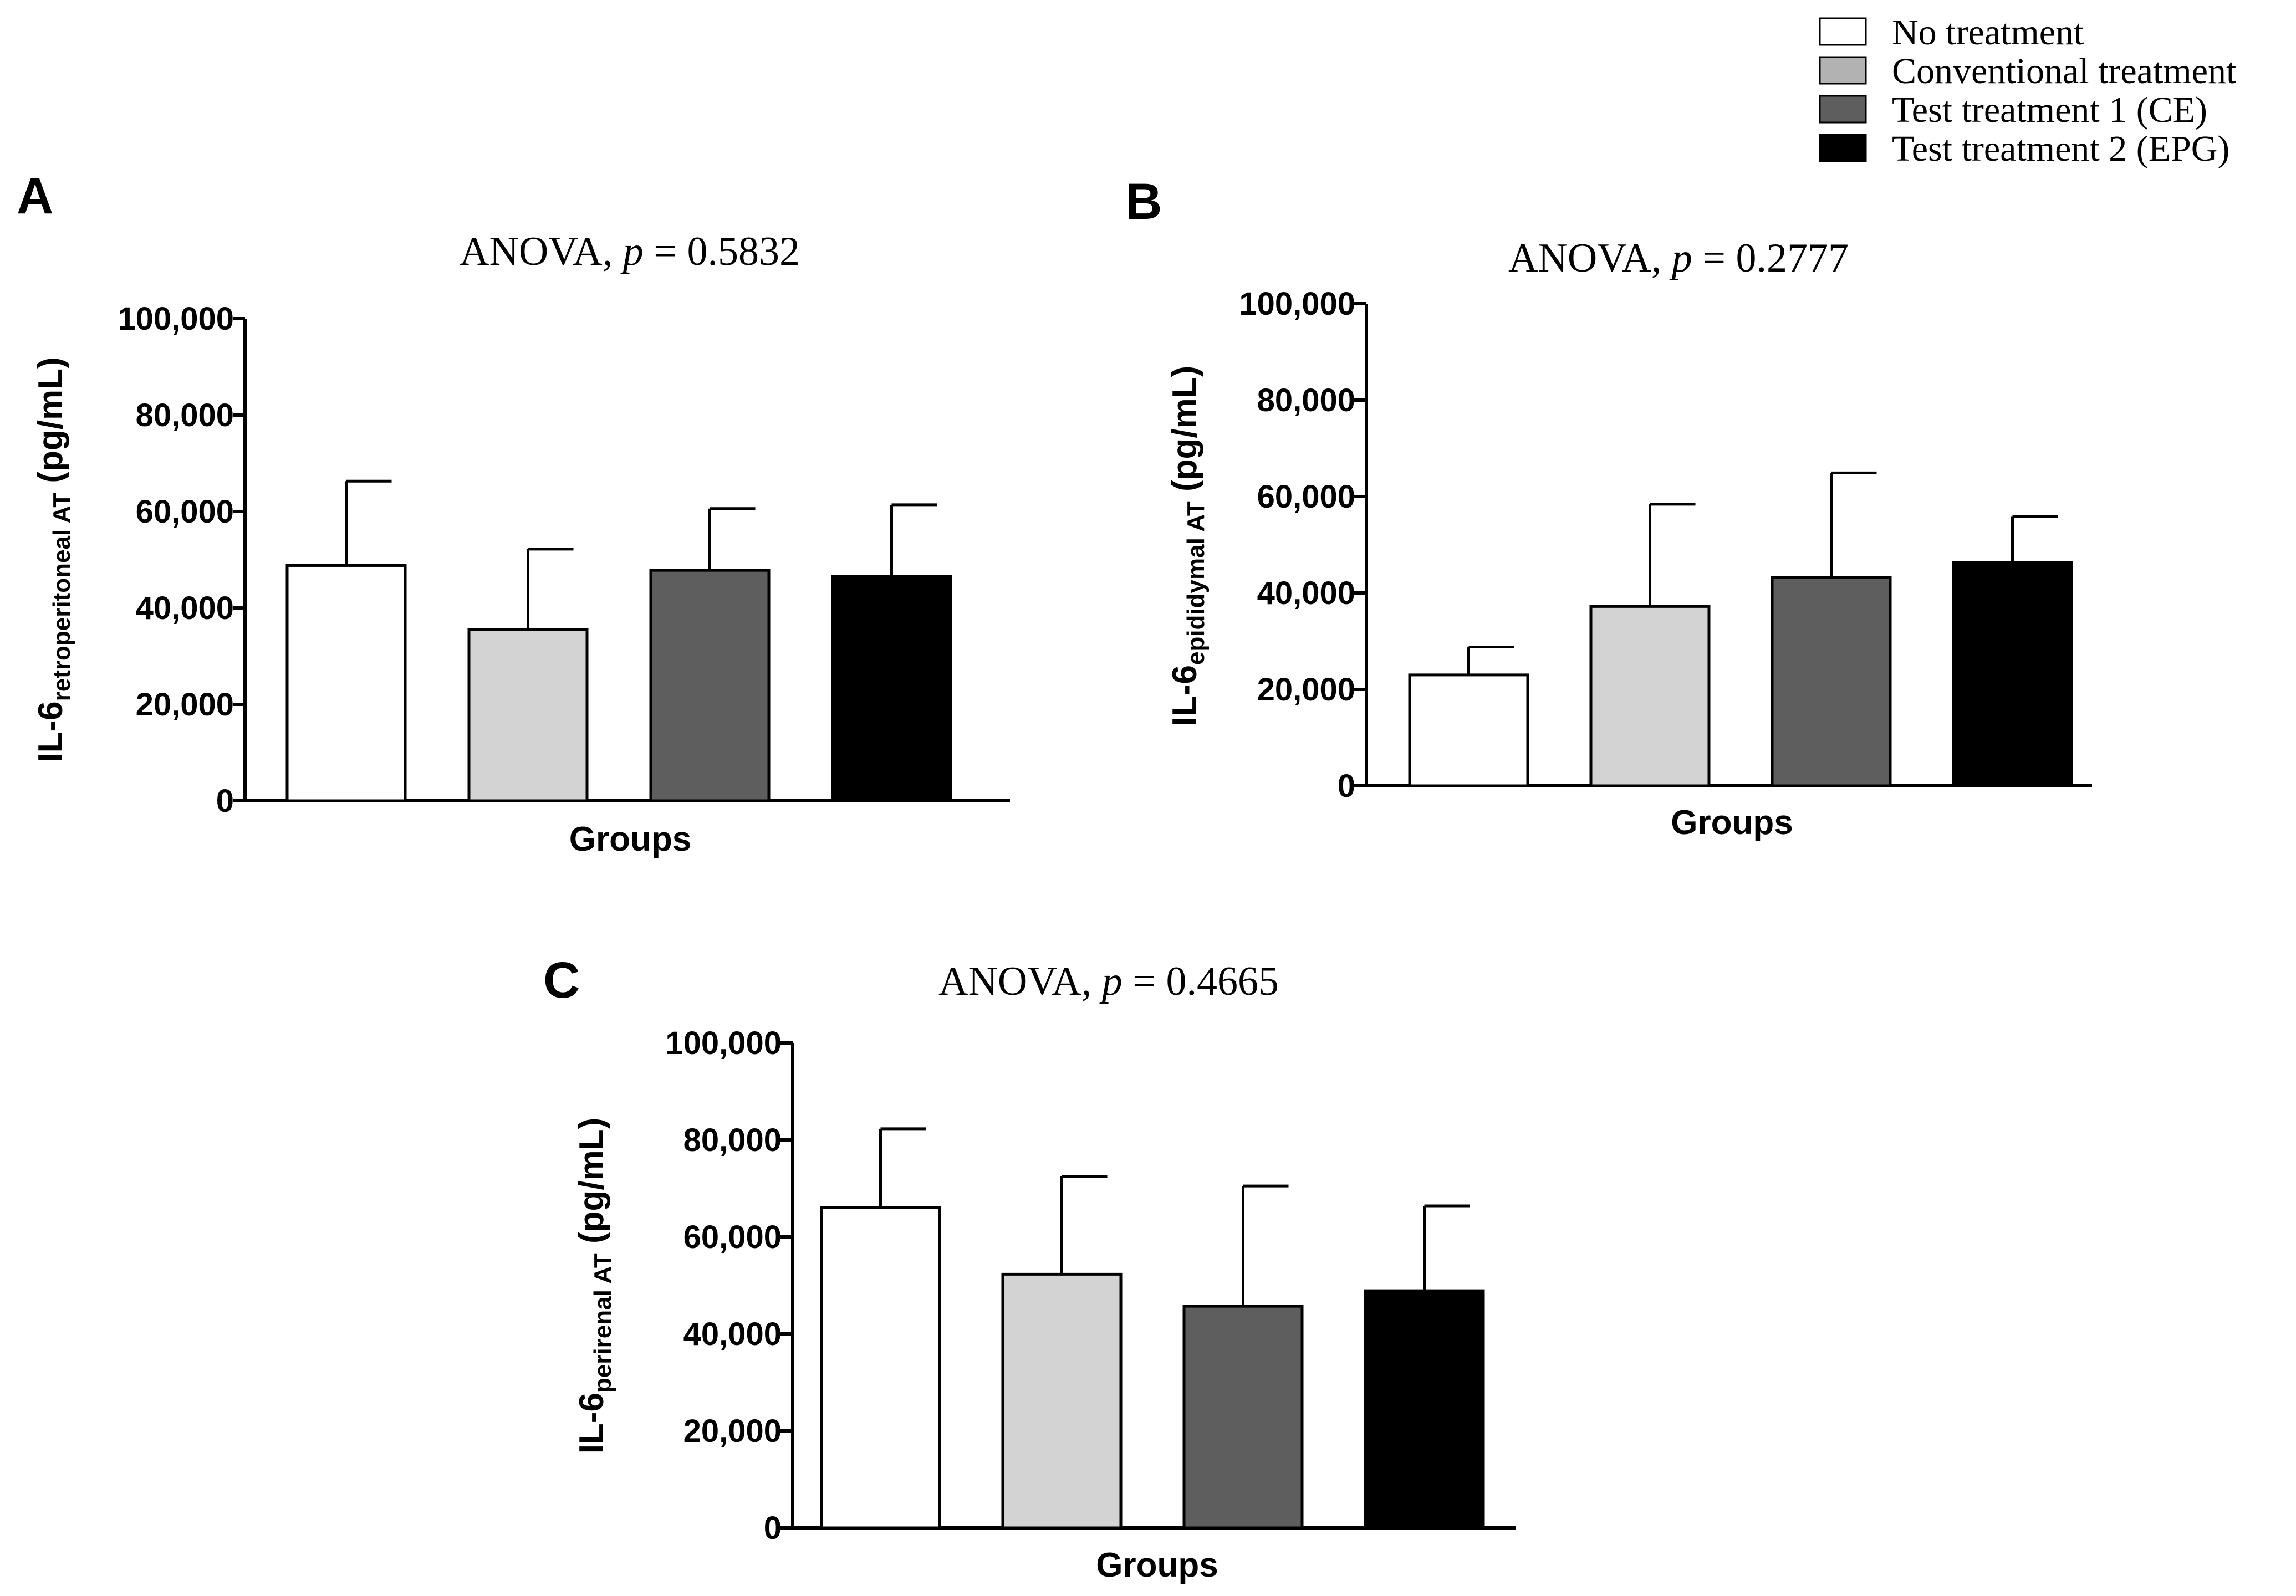  Describe the element at coordinates (1770, 258) in the screenshot. I see `title-value: = 0.2777` at that location.